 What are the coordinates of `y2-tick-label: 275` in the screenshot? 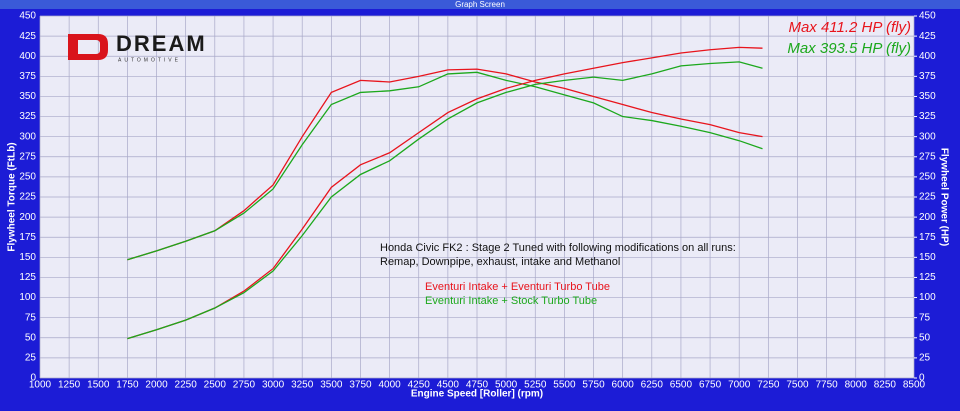 It's located at (927, 156).